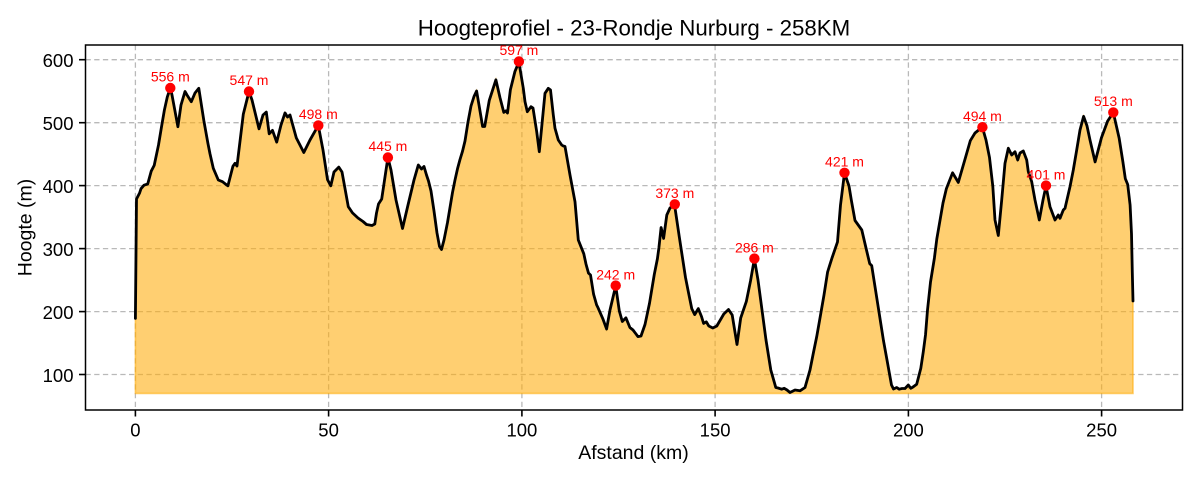 This screenshot has width=1200, height=485. Describe the element at coordinates (518, 50) in the screenshot. I see `svg-text: 597 m` at that location.